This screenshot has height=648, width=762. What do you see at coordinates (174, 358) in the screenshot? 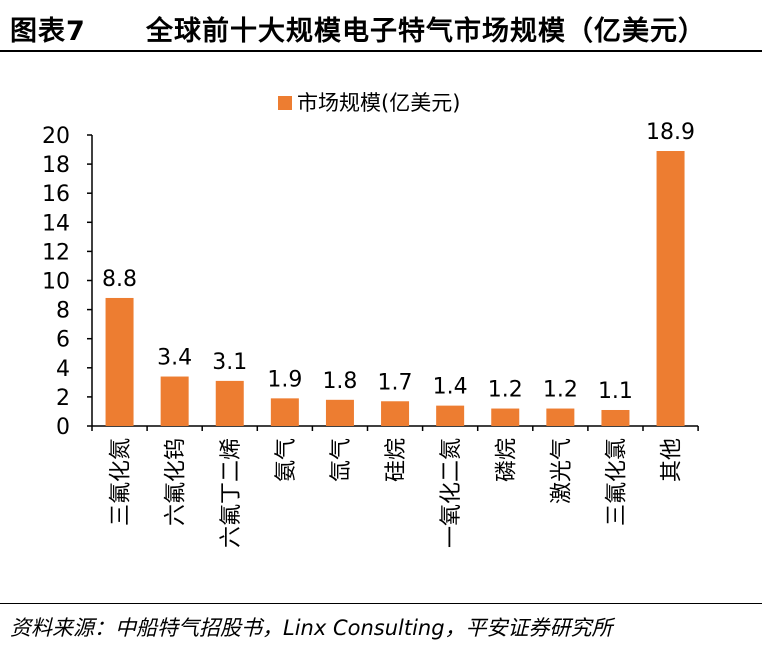
I see `data-label: 3.4` at bounding box center [174, 358].